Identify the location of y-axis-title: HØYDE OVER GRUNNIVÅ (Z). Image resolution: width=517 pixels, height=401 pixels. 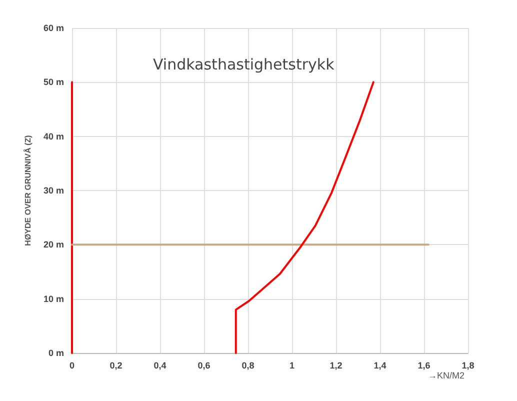
(27, 190).